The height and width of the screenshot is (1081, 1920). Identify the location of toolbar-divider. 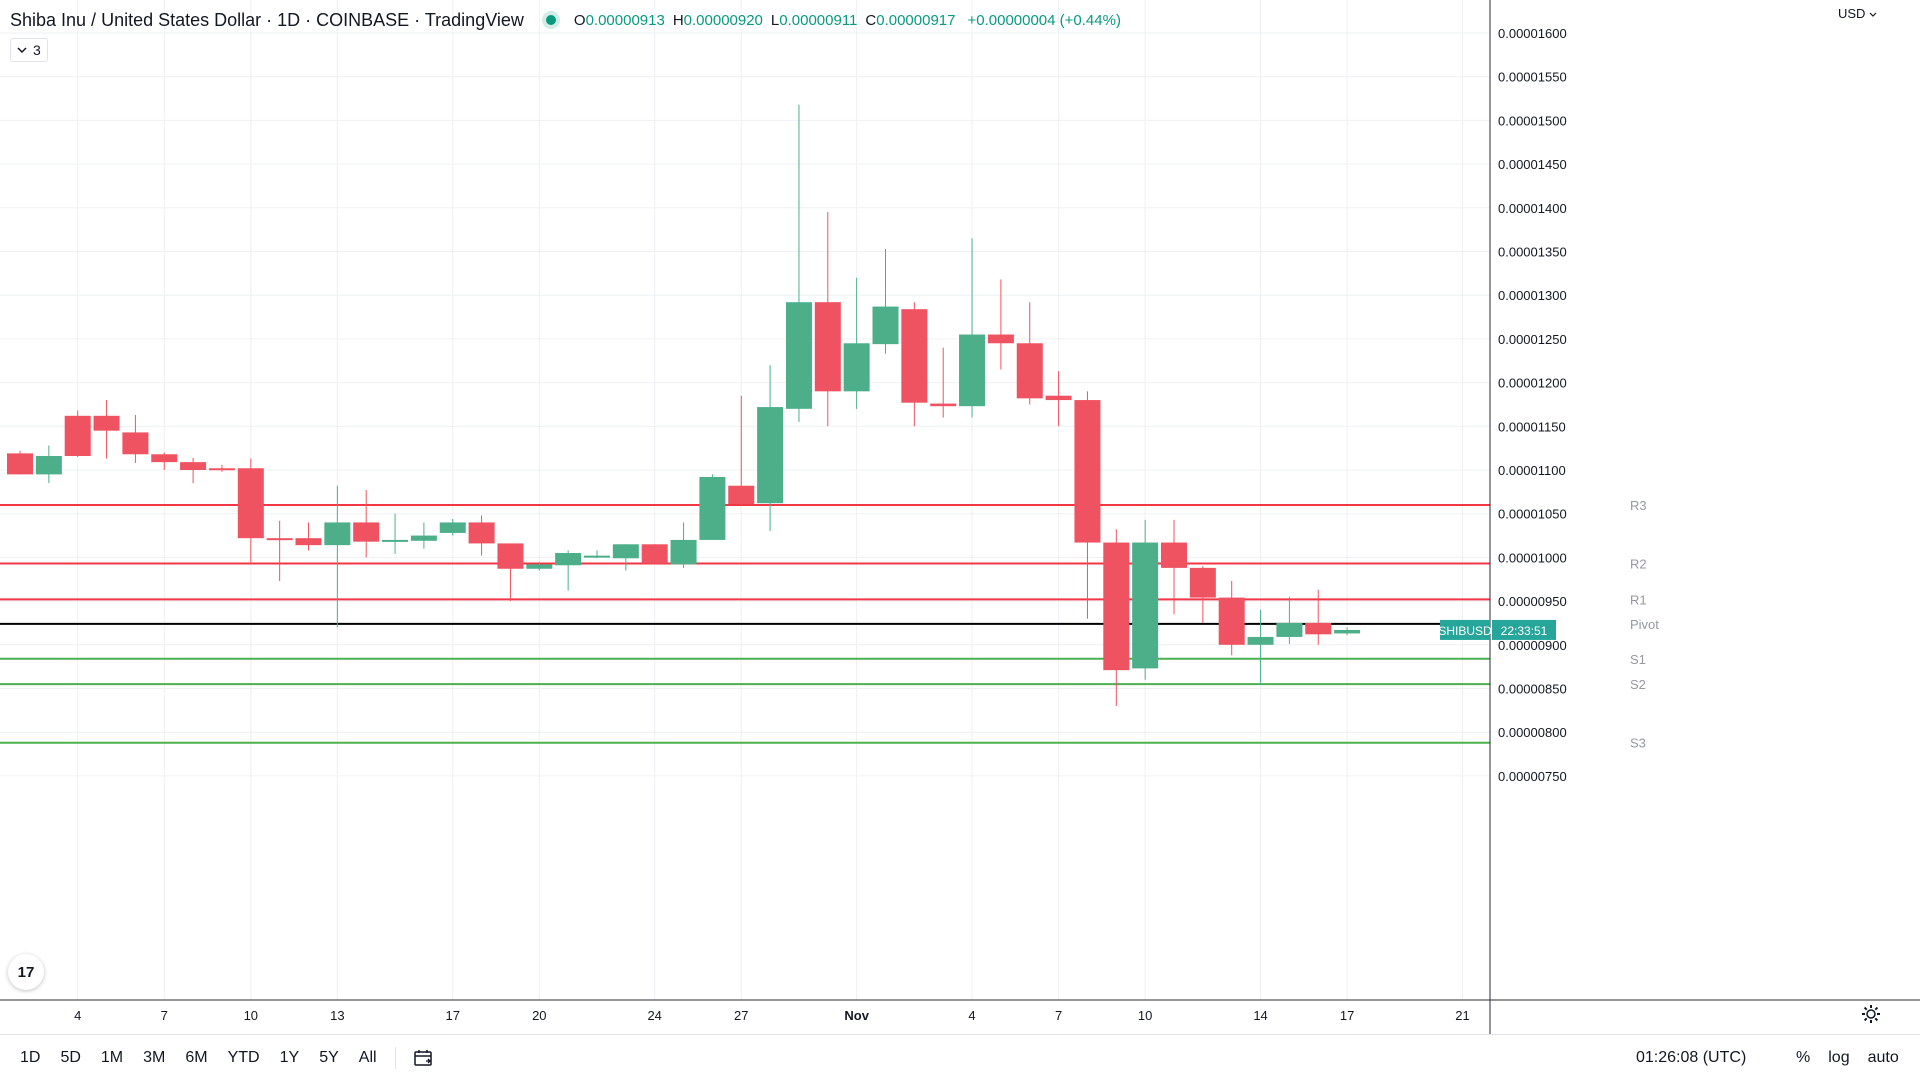
(395, 1058).